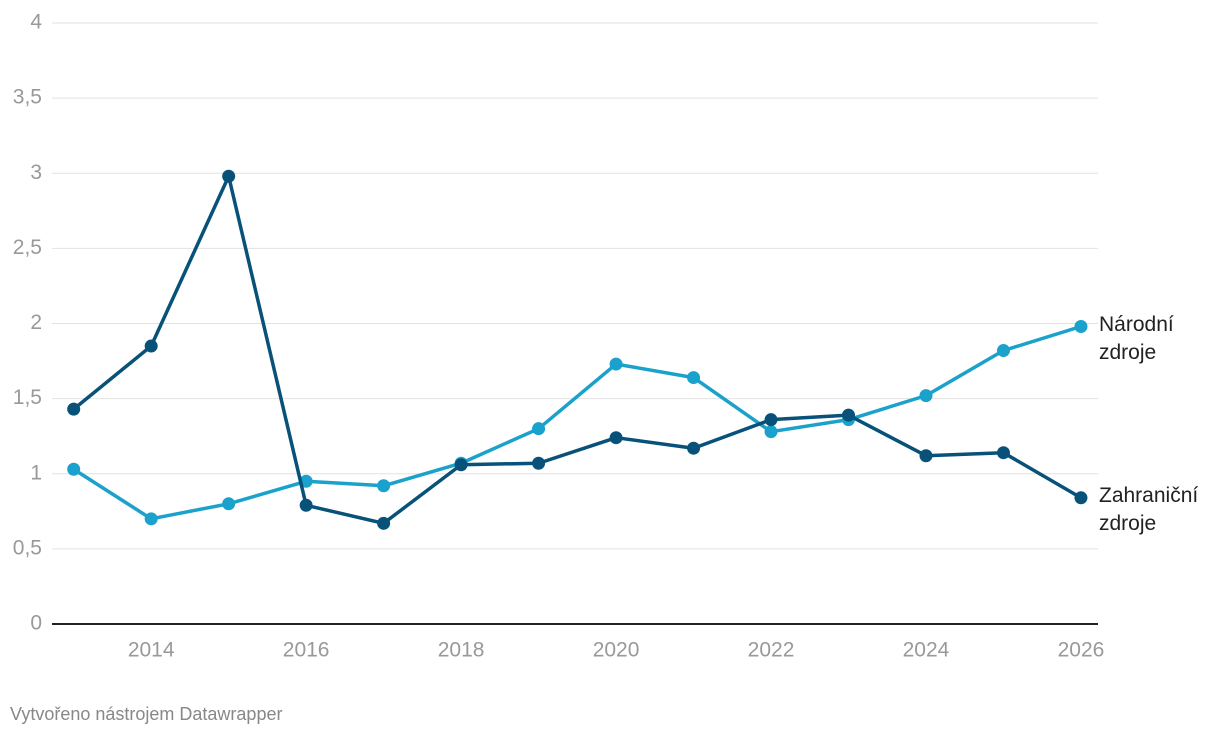 Image resolution: width=1220 pixels, height=740 pixels. What do you see at coordinates (461, 650) in the screenshot?
I see `x-tick-label: 2018` at bounding box center [461, 650].